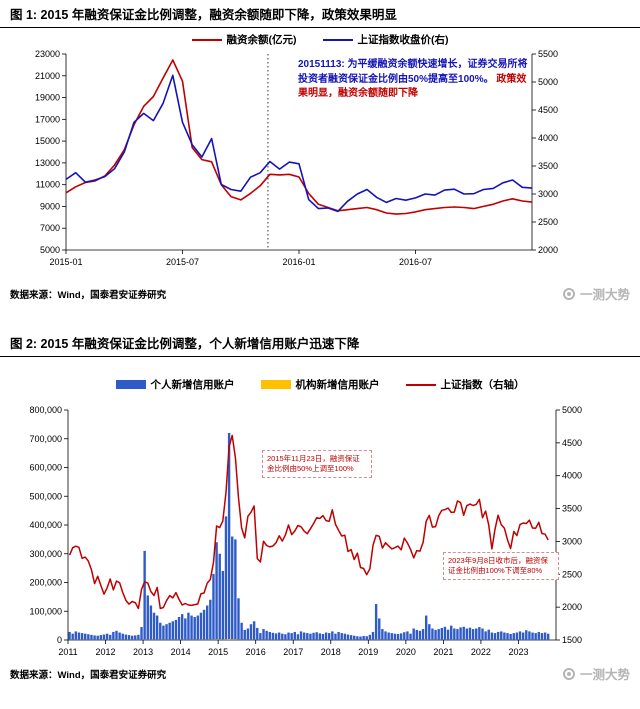  I want to click on svg-text: 100,000, so click(45, 611).